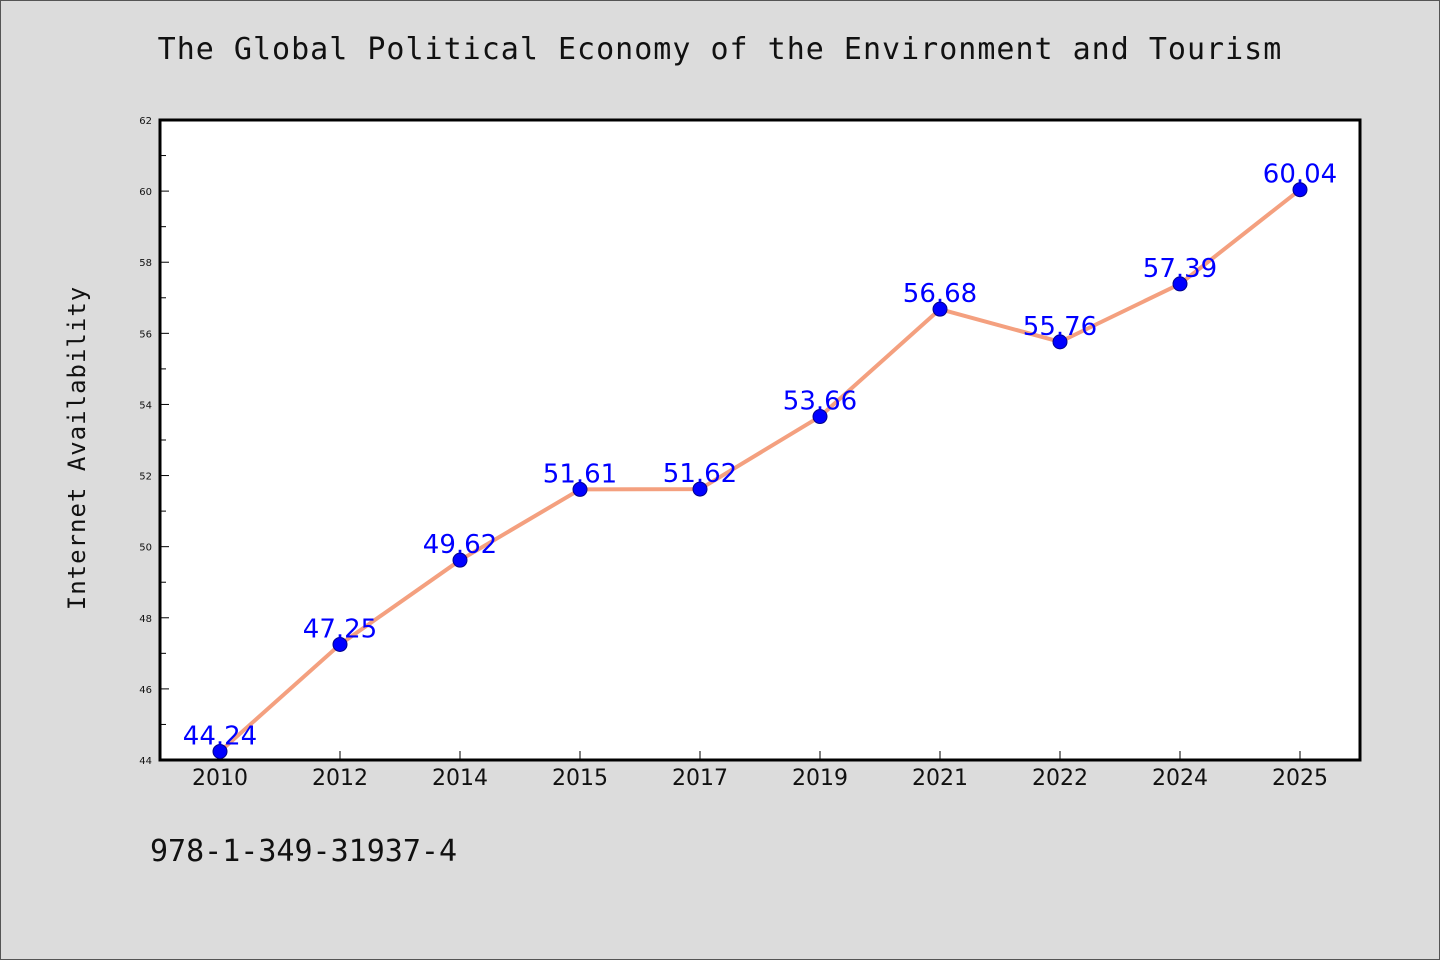 This screenshot has width=1440, height=960. I want to click on x-tick-label: 2019, so click(820, 778).